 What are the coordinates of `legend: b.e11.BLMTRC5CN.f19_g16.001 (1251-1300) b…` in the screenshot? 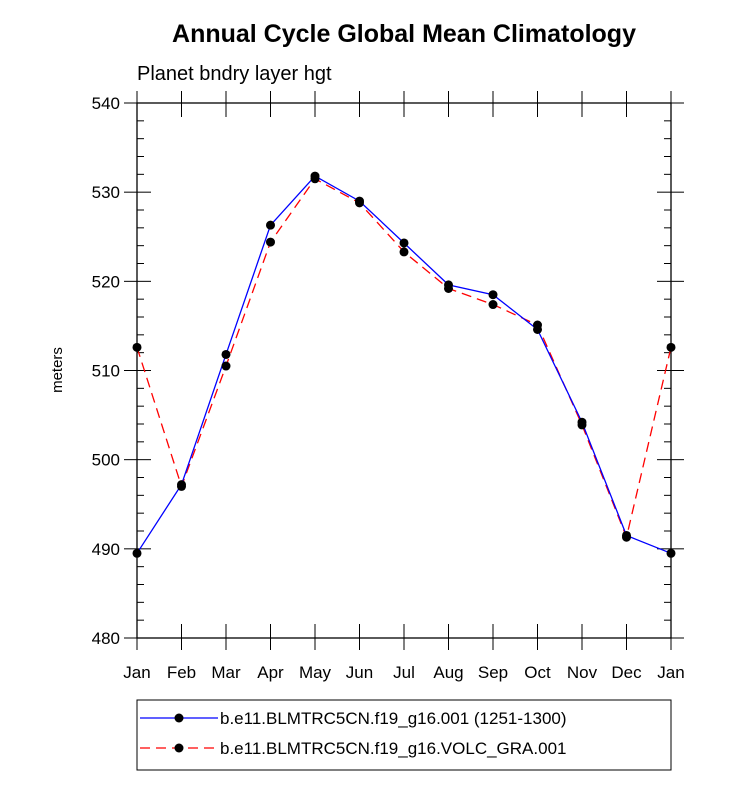 It's located at (404, 735).